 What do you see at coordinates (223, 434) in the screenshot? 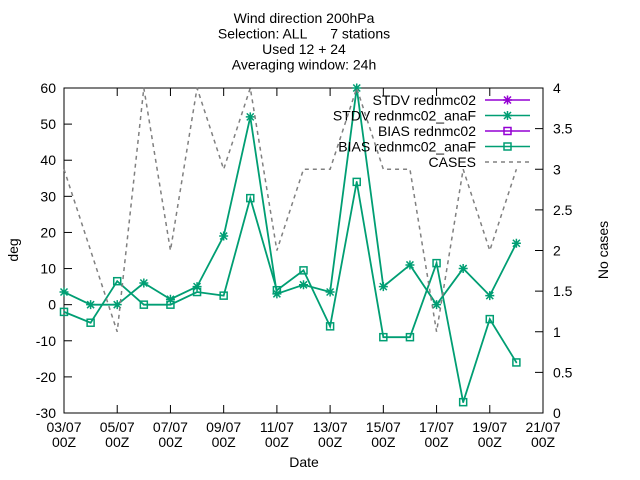
I see `x-tick-label: 09/07 00Z` at bounding box center [223, 434].